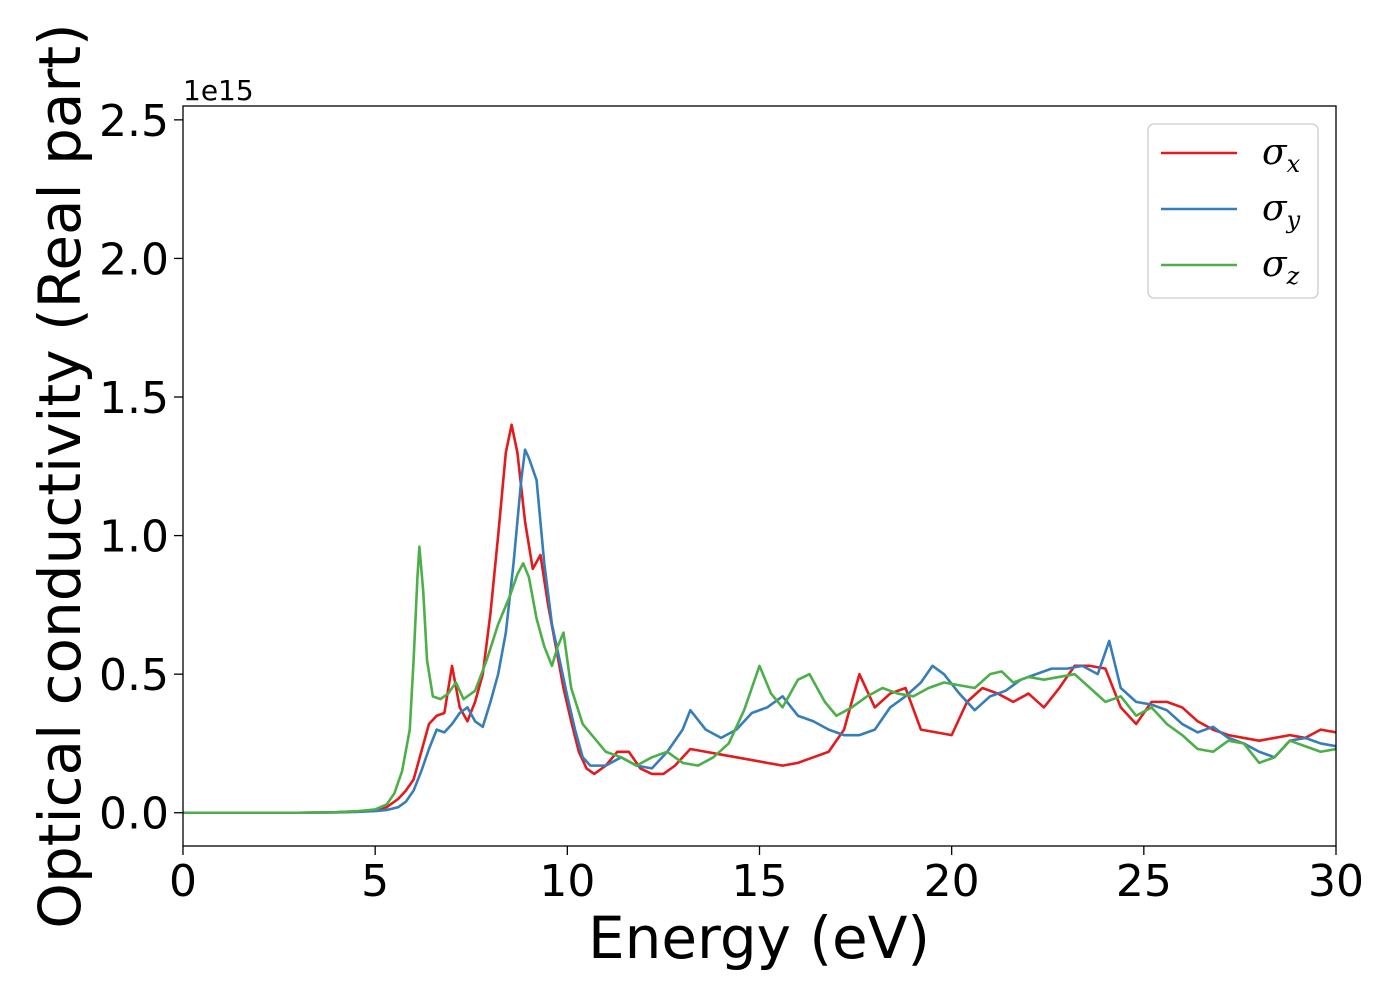 Image resolution: width=1400 pixels, height=1000 pixels. What do you see at coordinates (218, 90) in the screenshot?
I see `y-axis-offset-label: 1e15` at bounding box center [218, 90].